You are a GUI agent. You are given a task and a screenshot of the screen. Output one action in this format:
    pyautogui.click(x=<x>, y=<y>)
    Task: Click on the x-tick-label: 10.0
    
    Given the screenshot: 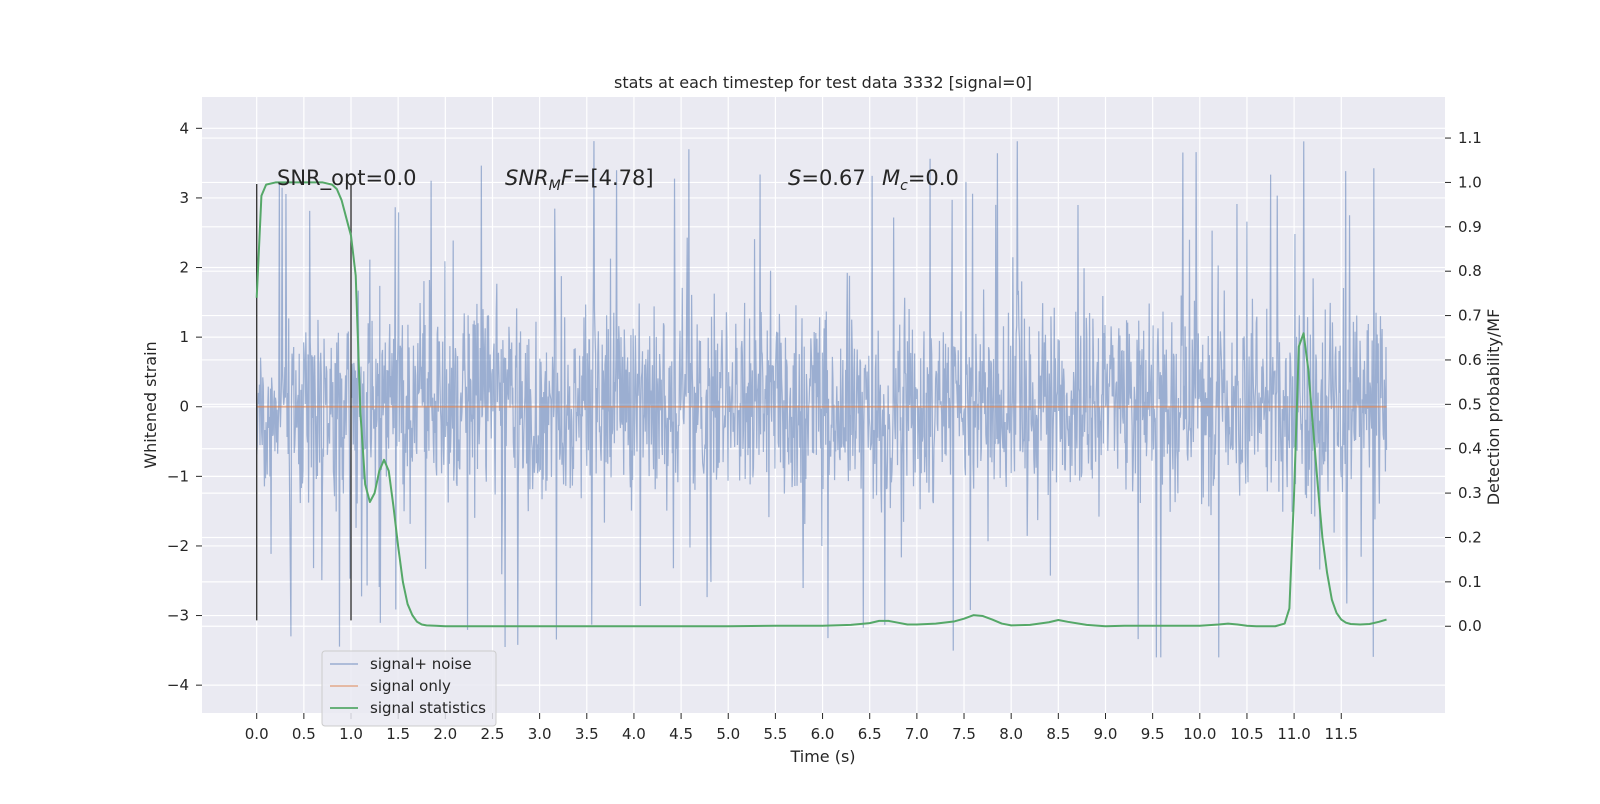 What is the action you would take?
    pyautogui.click(x=1199, y=734)
    